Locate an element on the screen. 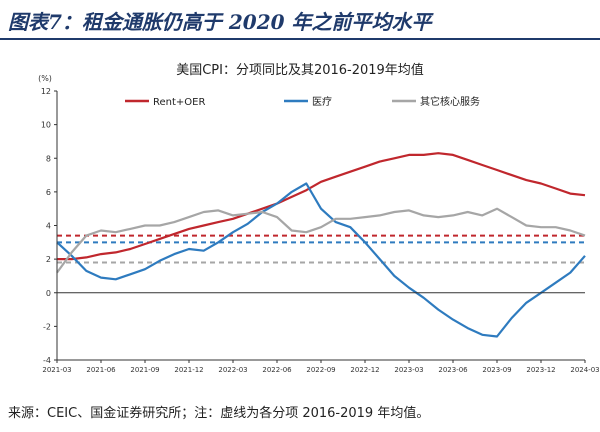  y-tick-label: -2 is located at coordinates (47, 326).